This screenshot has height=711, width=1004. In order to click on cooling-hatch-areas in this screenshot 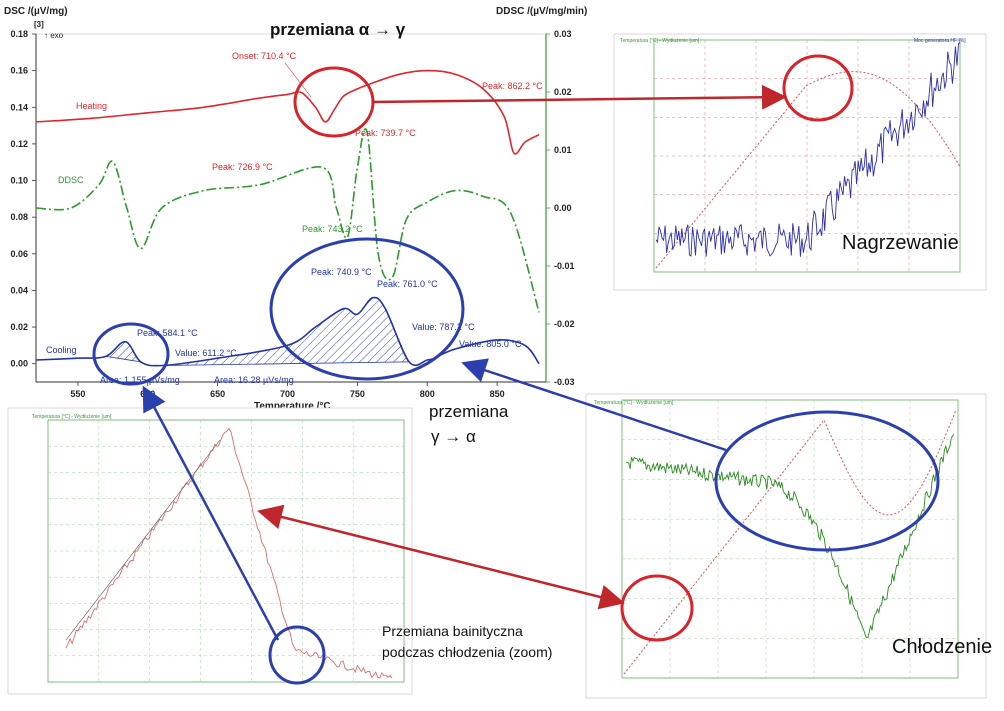, I will do `click(257, 332)`.